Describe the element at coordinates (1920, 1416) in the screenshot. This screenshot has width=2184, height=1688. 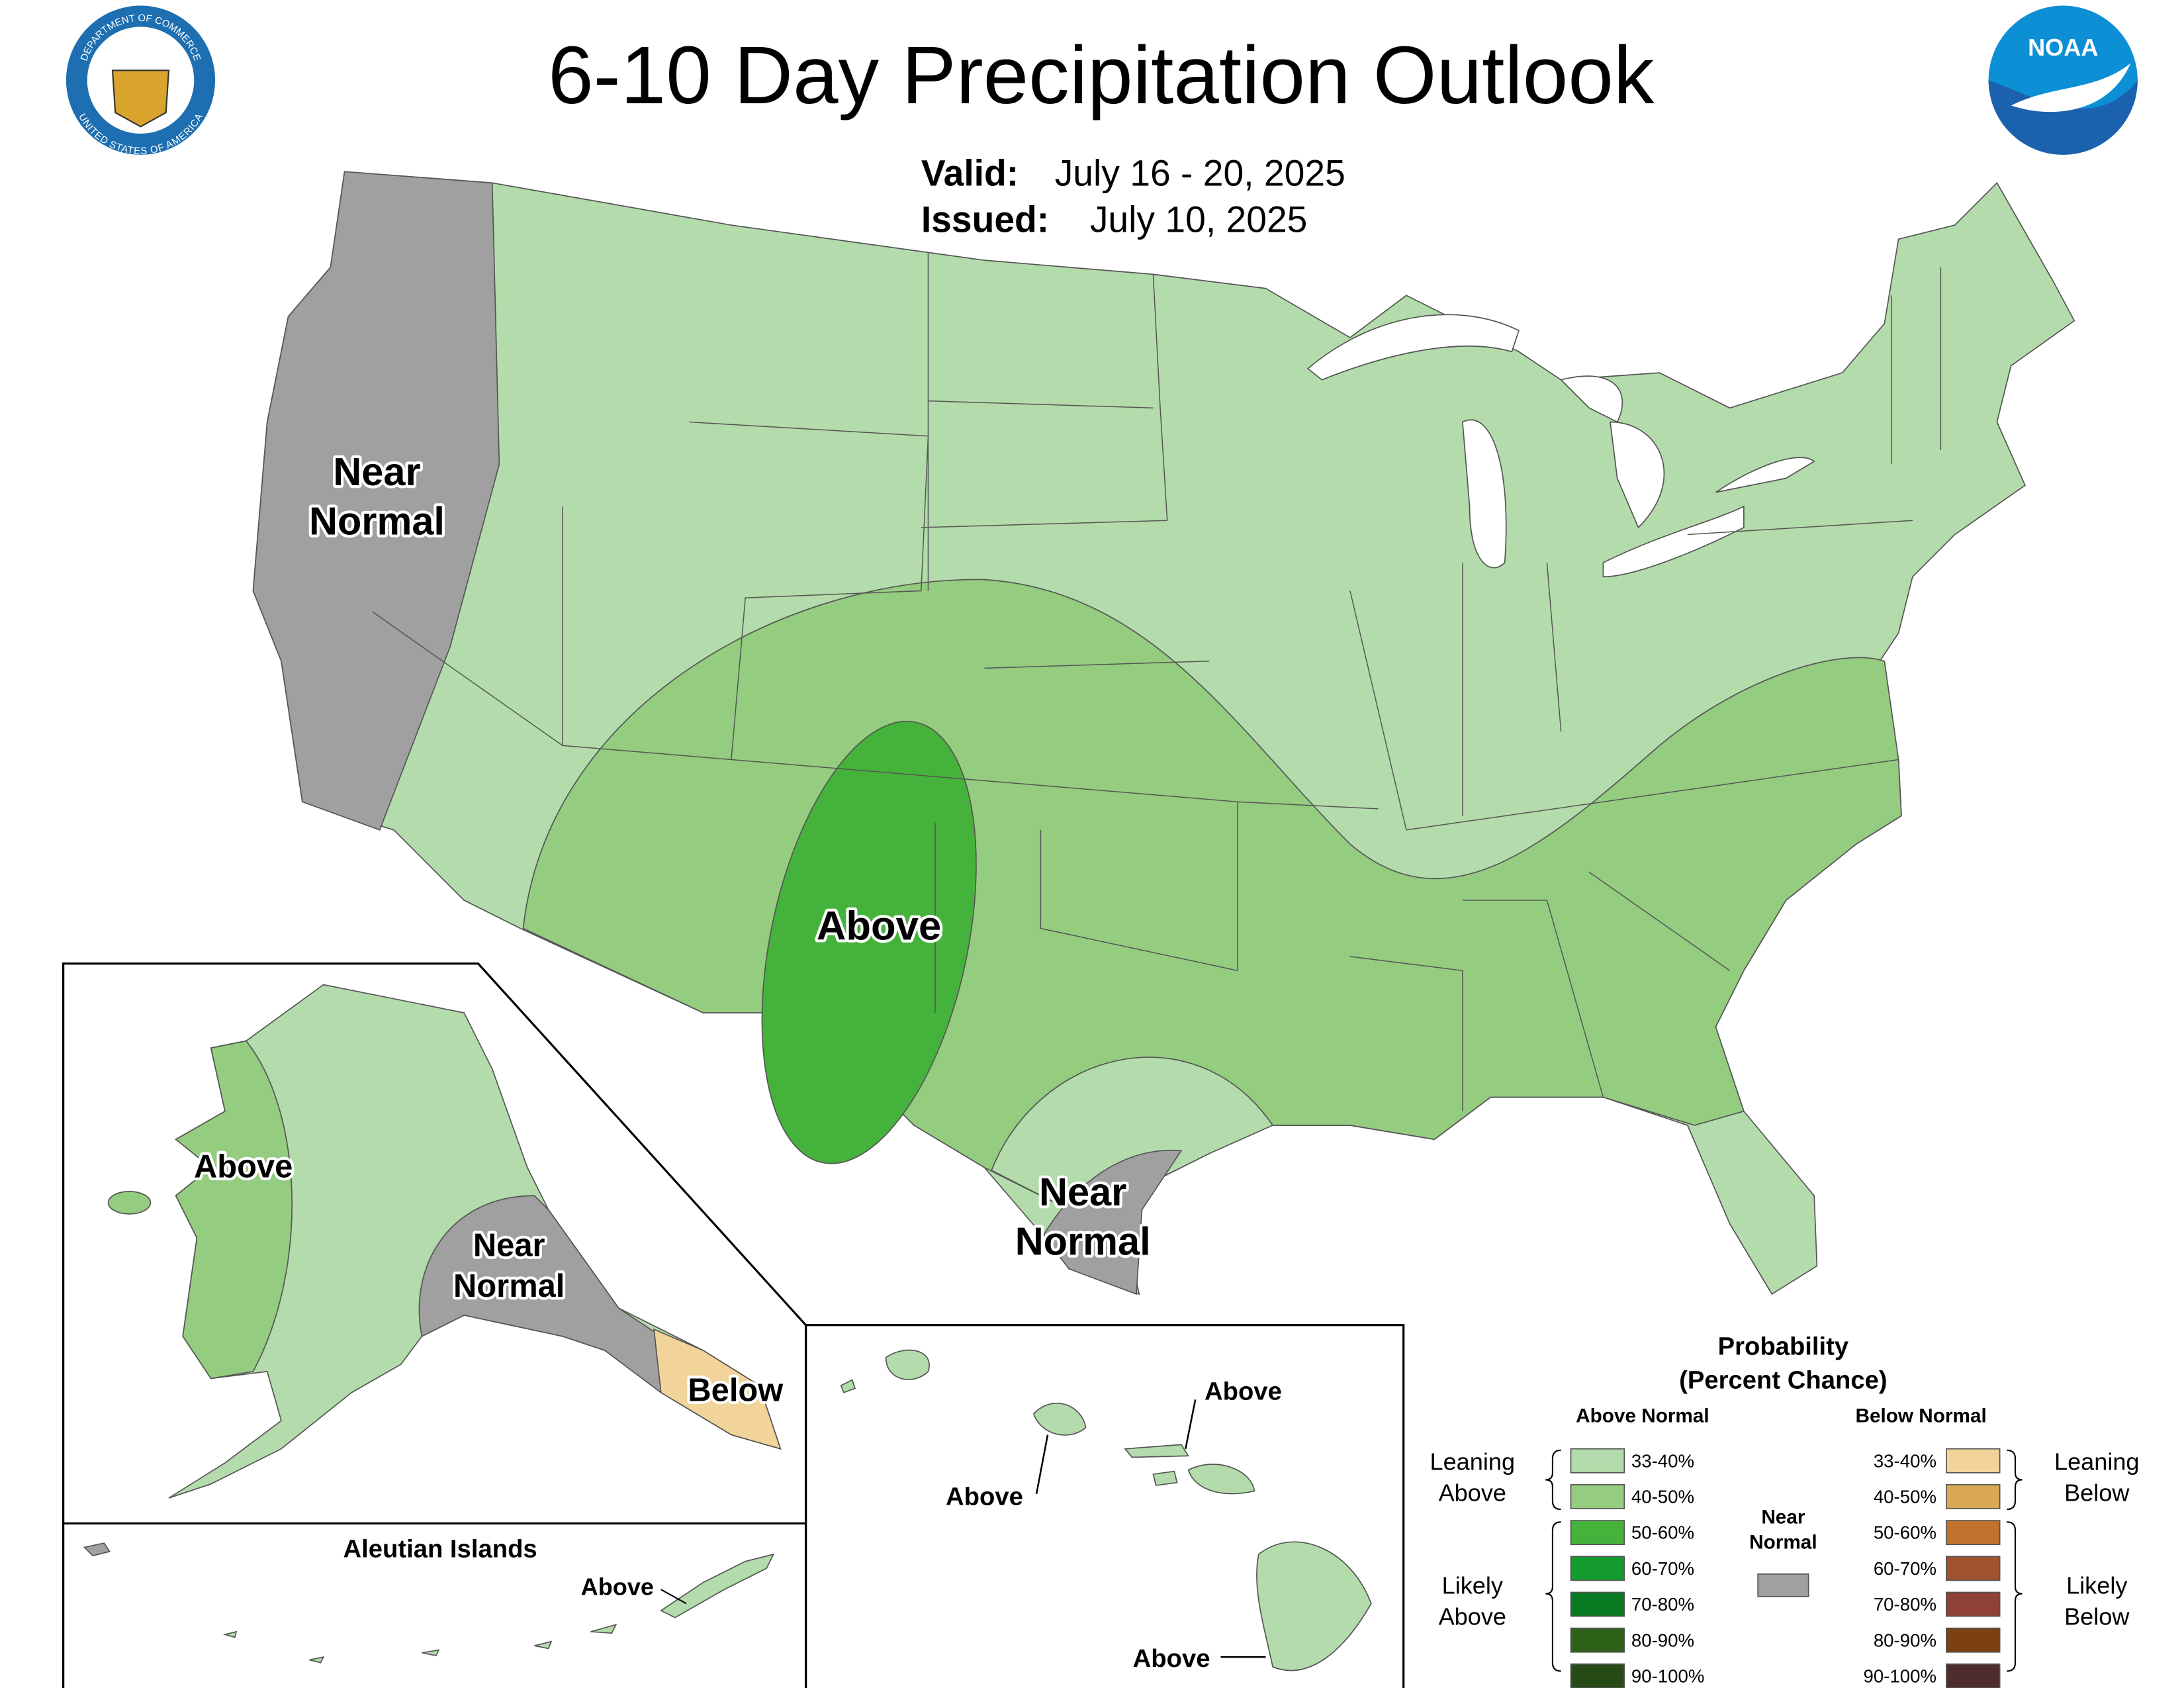
I see `legend-below-header: Below Normal` at that location.